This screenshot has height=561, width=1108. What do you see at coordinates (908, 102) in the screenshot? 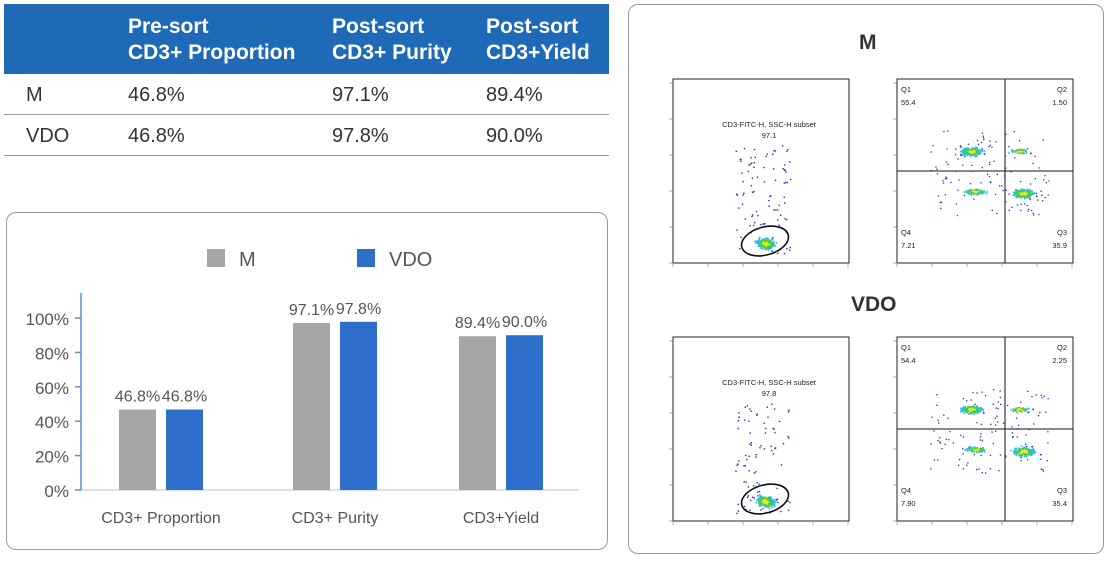
I see `quadrant-value-q1: 55.4` at bounding box center [908, 102].